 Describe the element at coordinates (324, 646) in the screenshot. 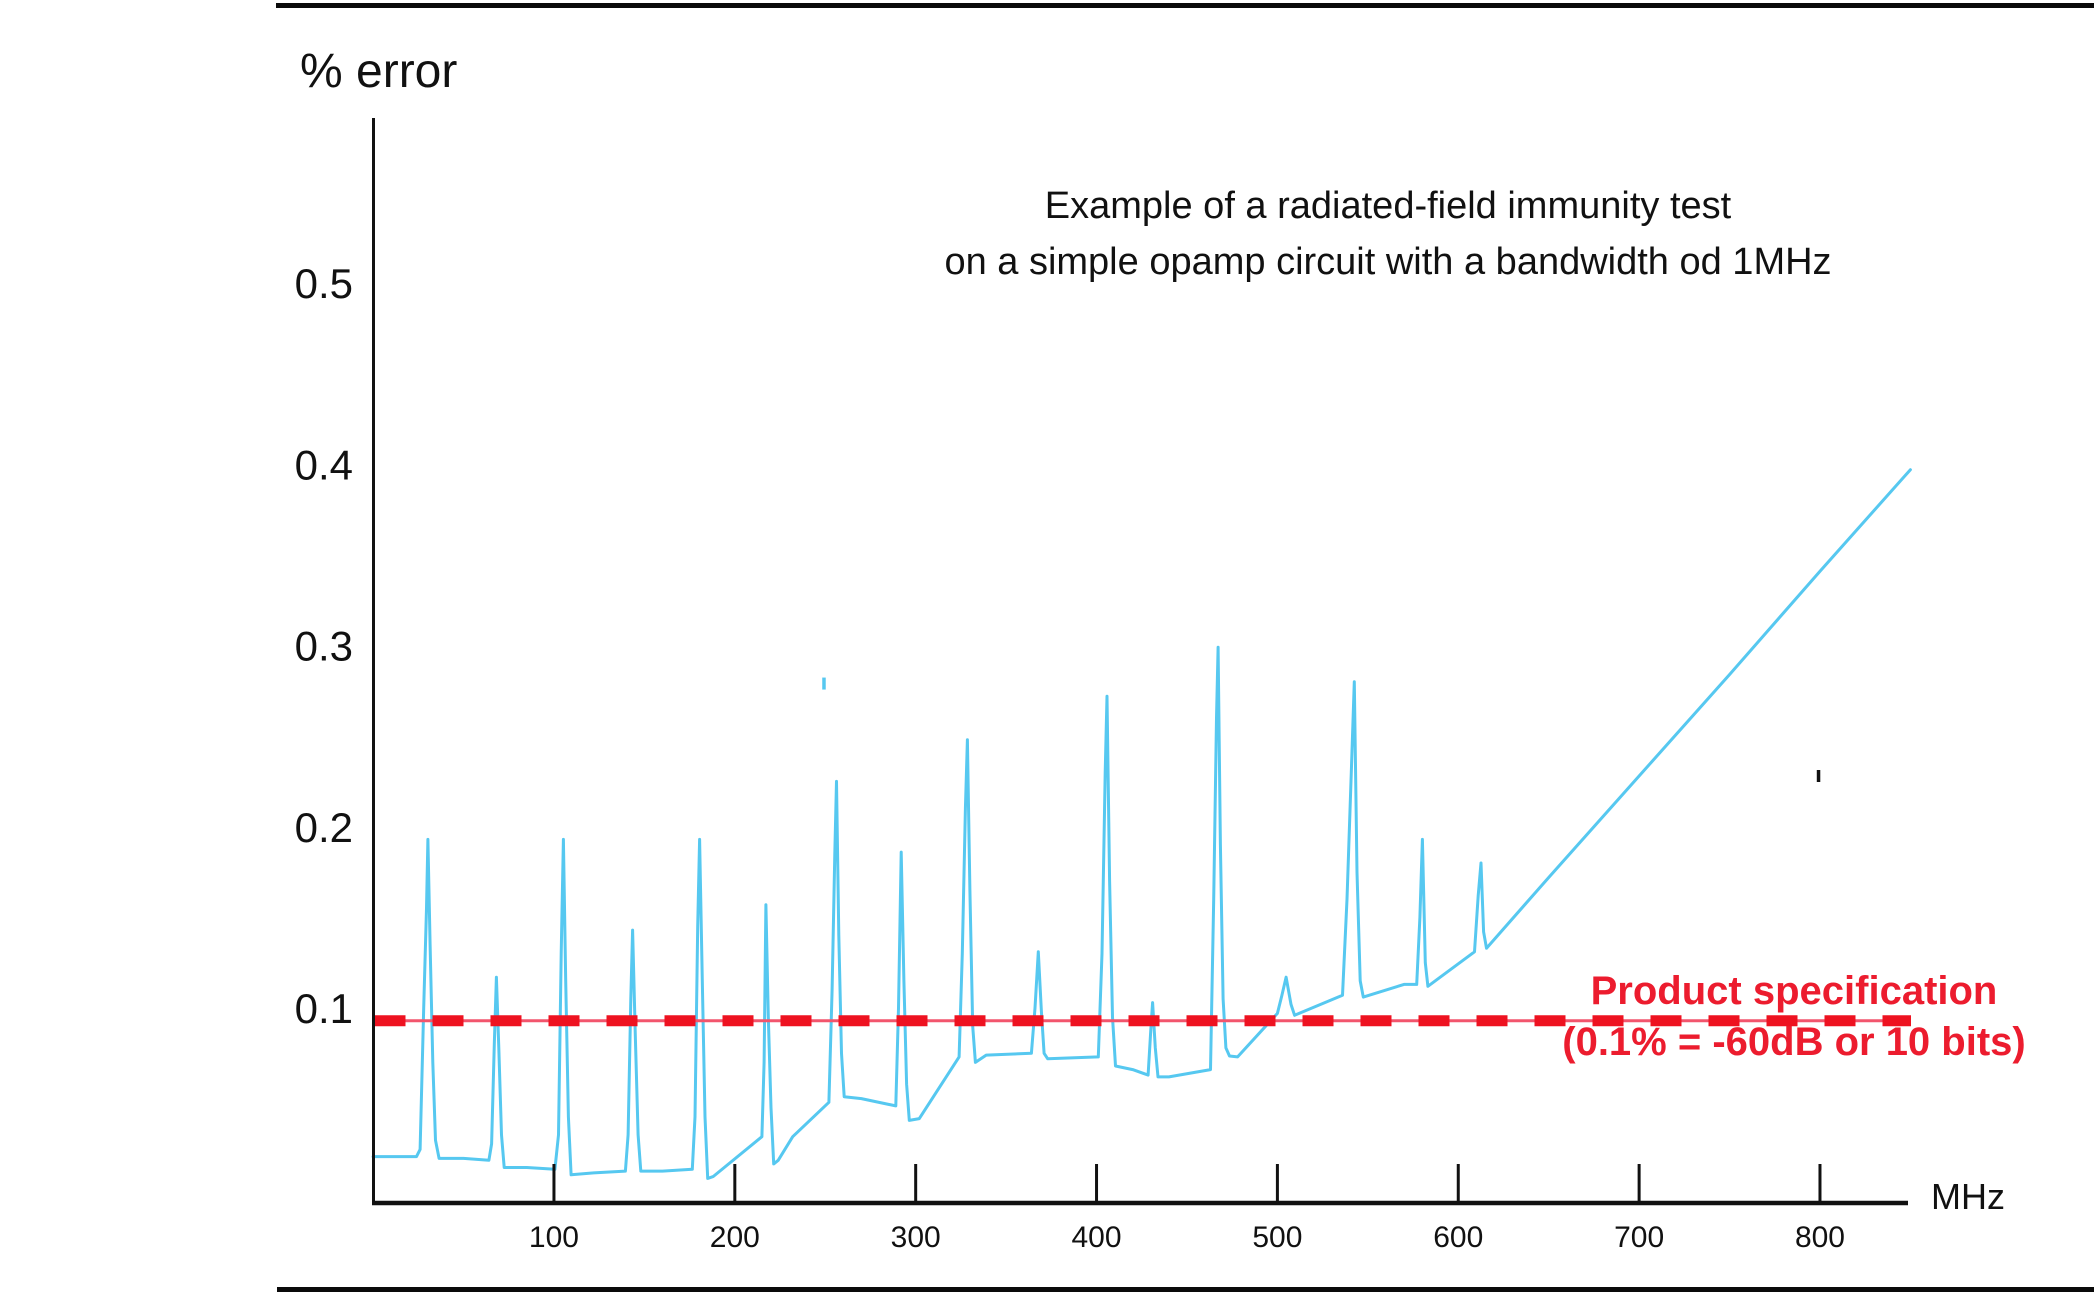

I see `y-tick-label: 0.3` at that location.